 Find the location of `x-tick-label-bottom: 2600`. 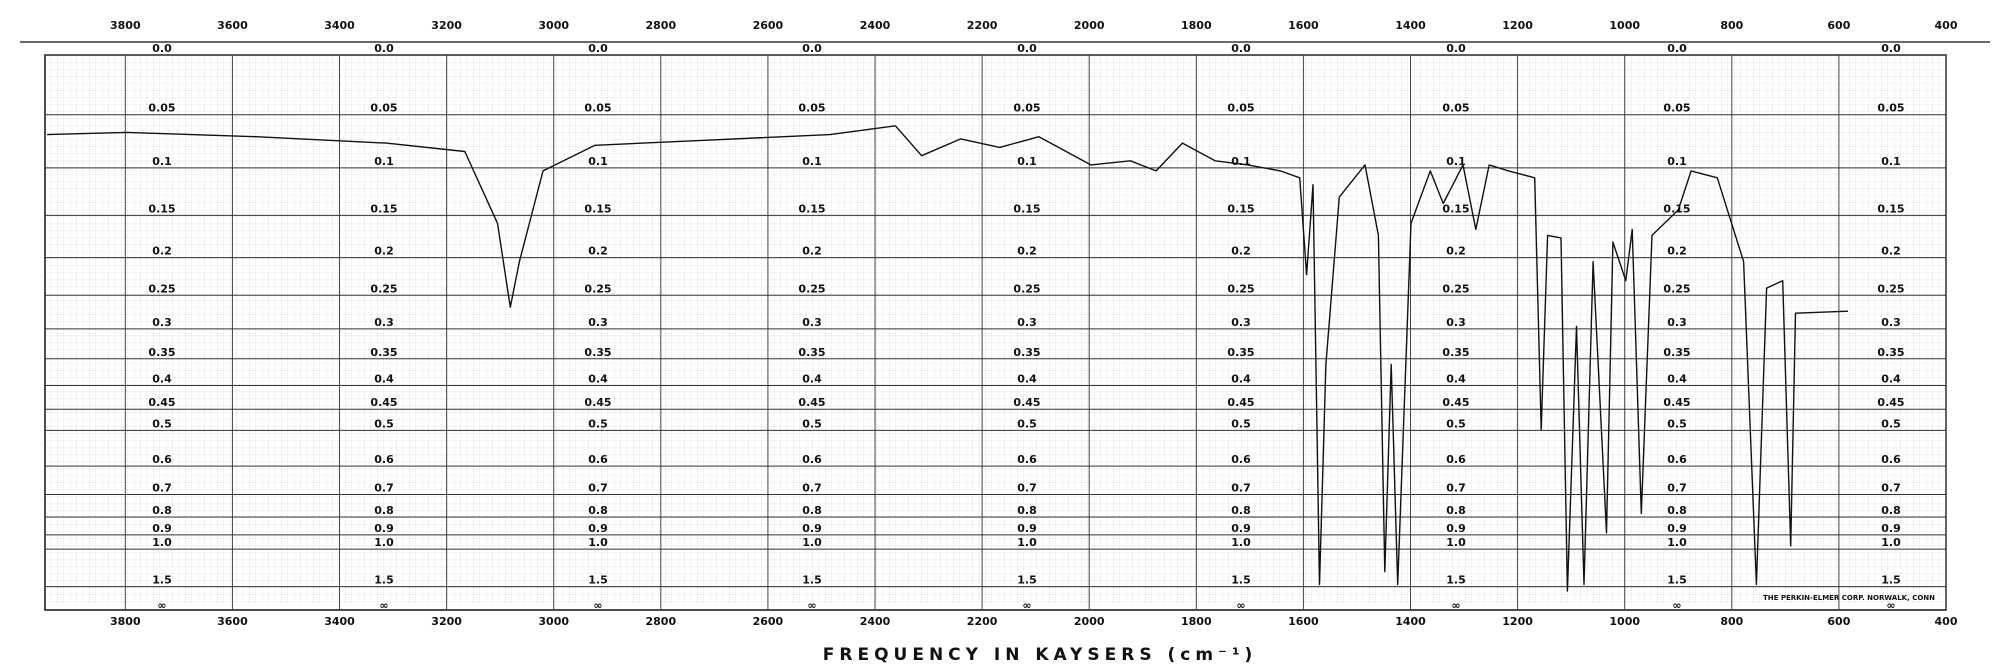

x-tick-label-bottom: 2600 is located at coordinates (768, 621).